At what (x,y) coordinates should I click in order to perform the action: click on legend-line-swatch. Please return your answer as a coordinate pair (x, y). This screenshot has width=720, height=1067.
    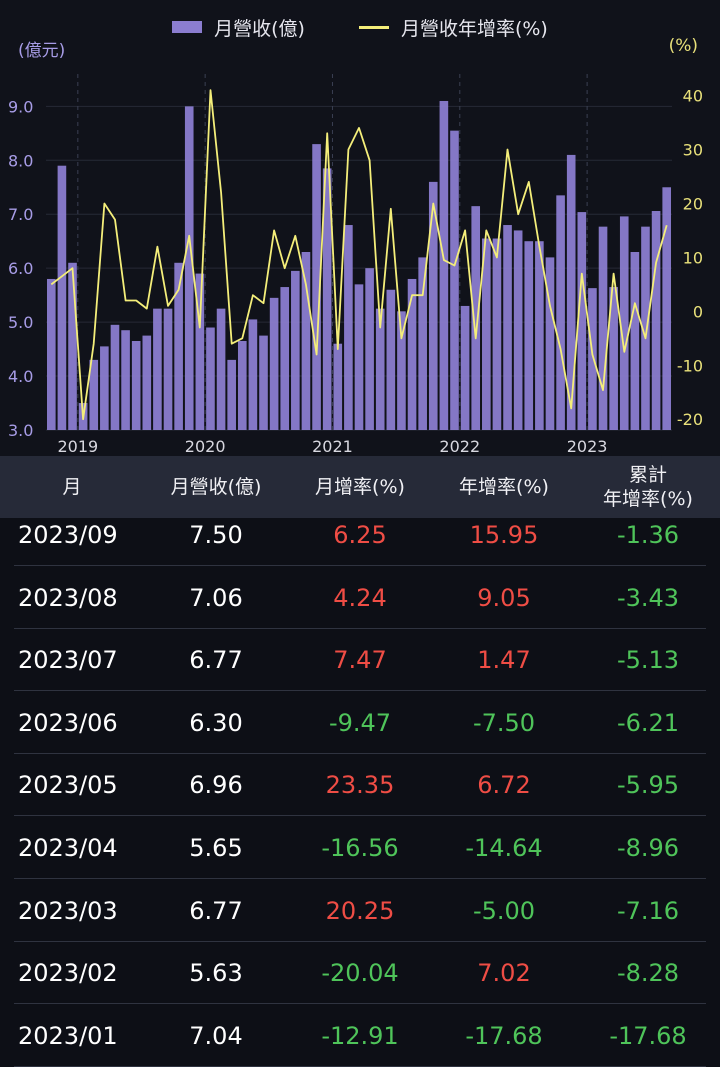
    Looking at the image, I should click on (373, 27).